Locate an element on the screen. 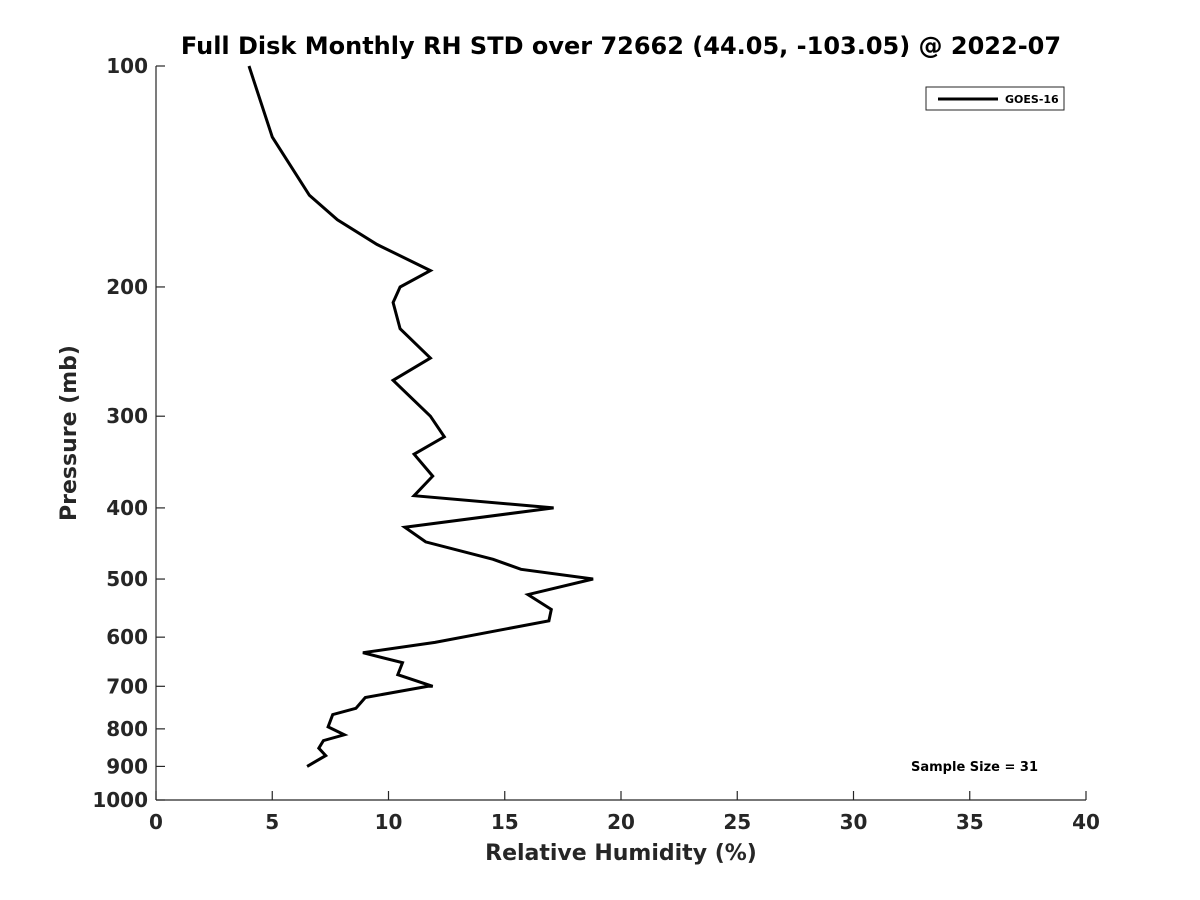  legend: GOES-16 is located at coordinates (995, 98).